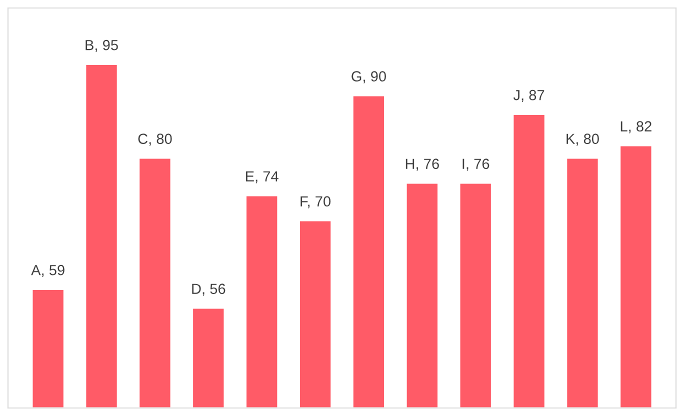  What do you see at coordinates (47, 270) in the screenshot?
I see `data-label: A, 59` at bounding box center [47, 270].